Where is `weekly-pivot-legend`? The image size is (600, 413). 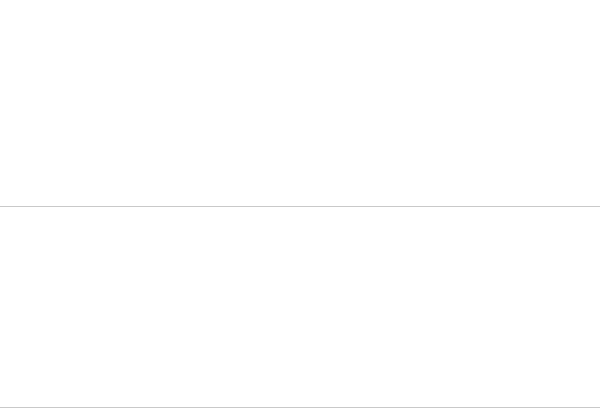
weekly-pivot-legend is located at coordinates (452, 388).